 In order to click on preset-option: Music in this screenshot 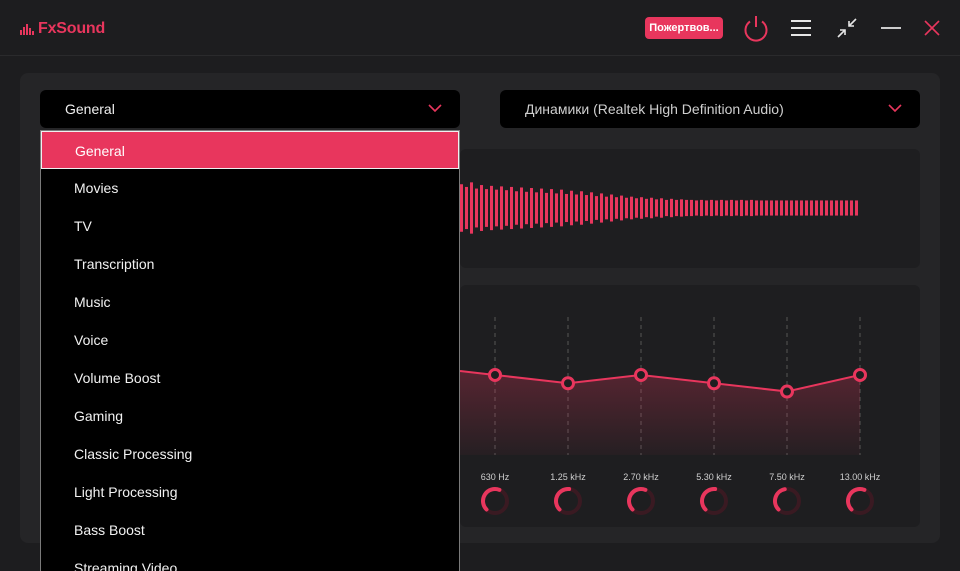, I will do `click(92, 302)`.